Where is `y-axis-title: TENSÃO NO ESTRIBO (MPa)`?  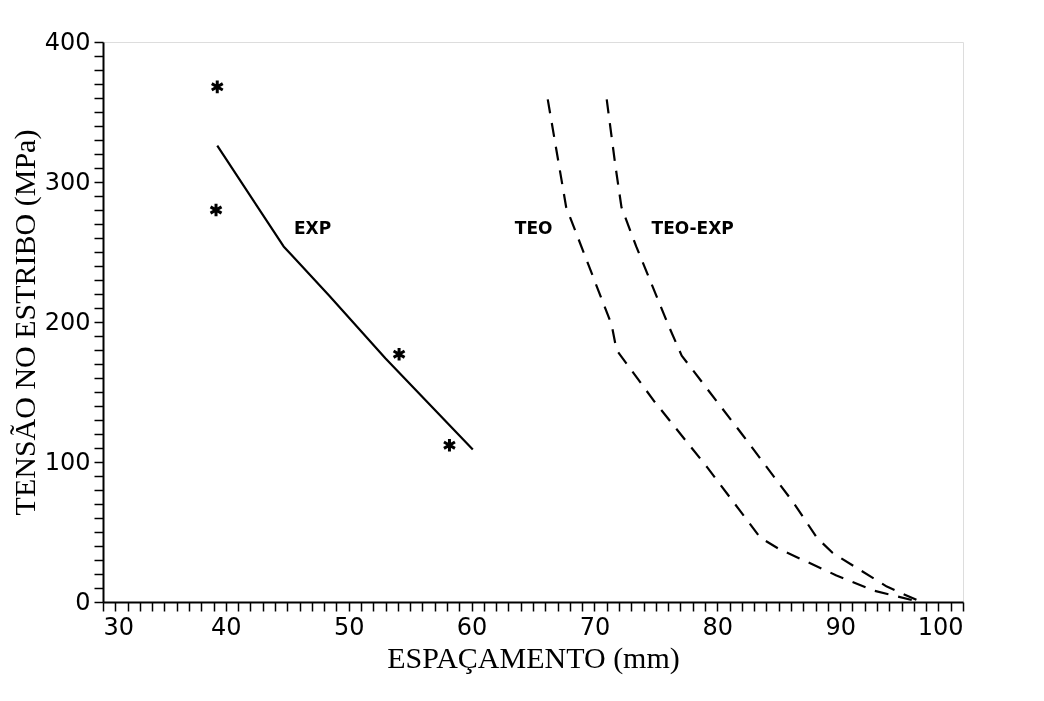 y-axis-title: TENSÃO NO ESTRIBO (MPa) is located at coordinates (24, 322).